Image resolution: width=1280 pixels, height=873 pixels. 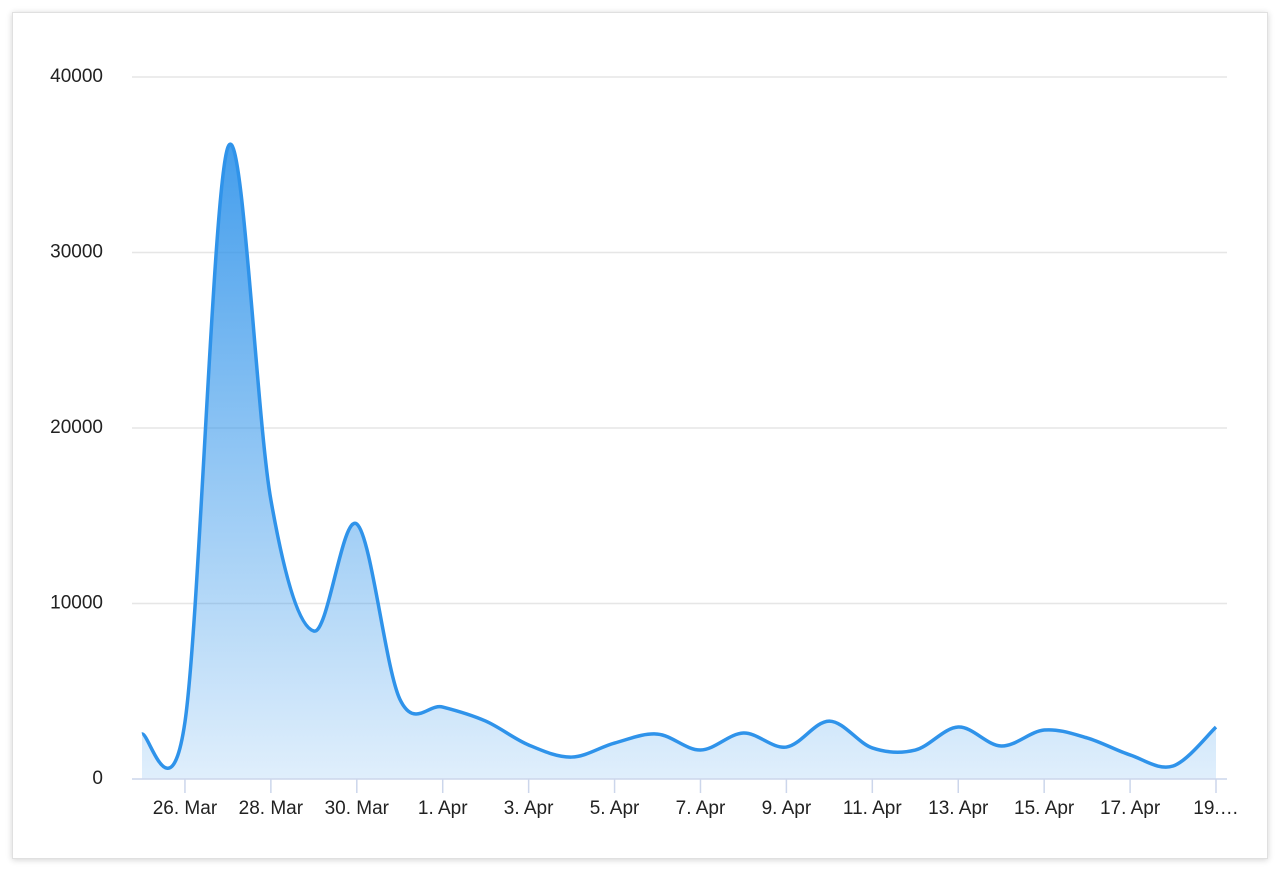 I want to click on x-tick-label: 26. Mar, so click(x=185, y=808).